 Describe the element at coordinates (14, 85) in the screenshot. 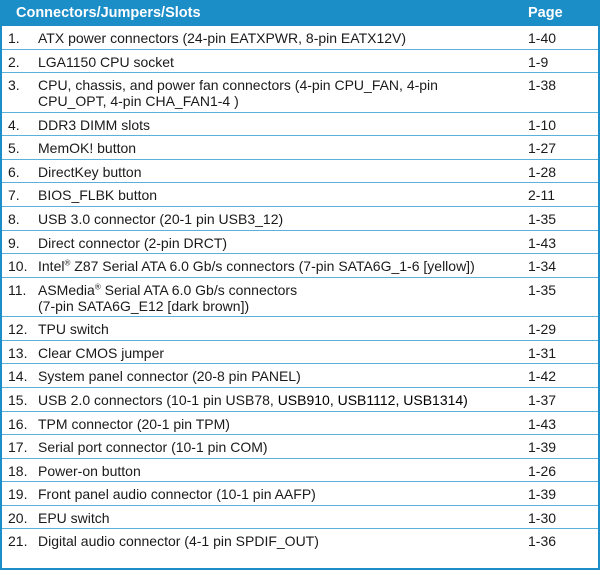

I see `row-number: 3.` at that location.